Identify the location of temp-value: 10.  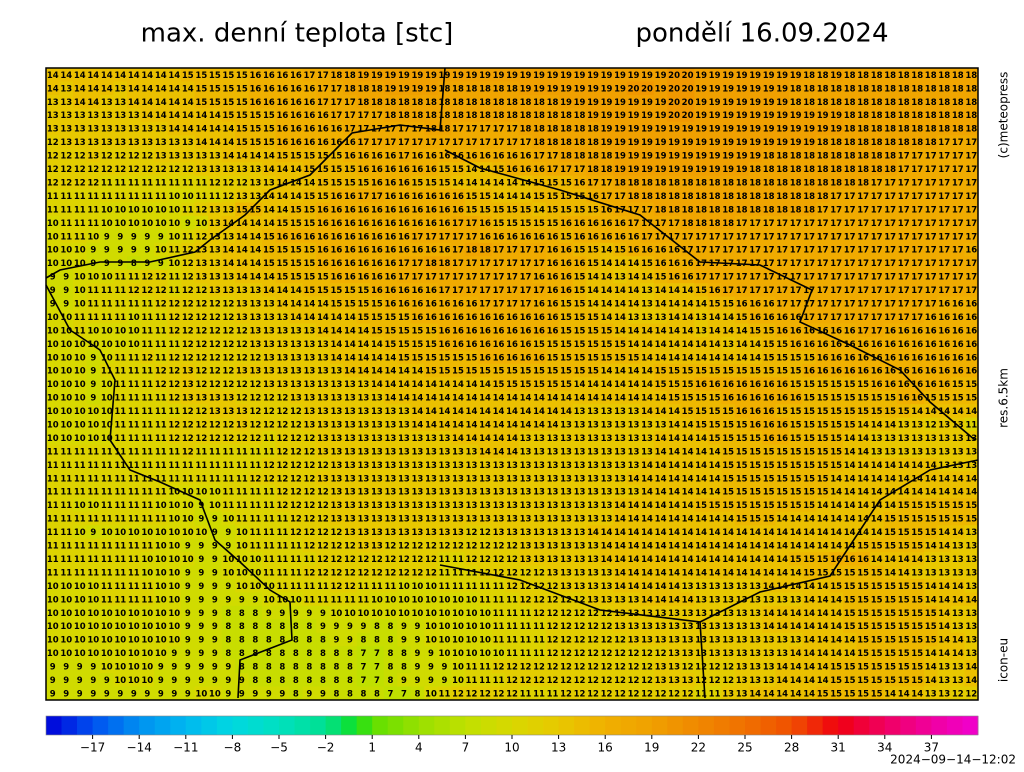
(93, 331).